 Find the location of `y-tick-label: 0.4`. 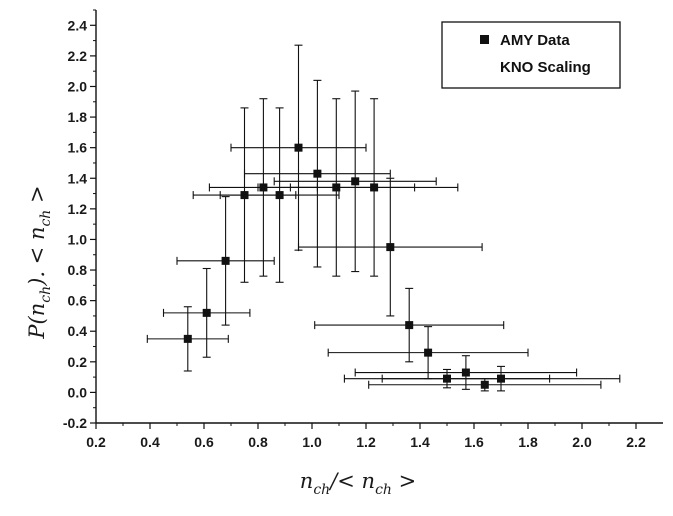

y-tick-label: 0.4 is located at coordinates (78, 331).